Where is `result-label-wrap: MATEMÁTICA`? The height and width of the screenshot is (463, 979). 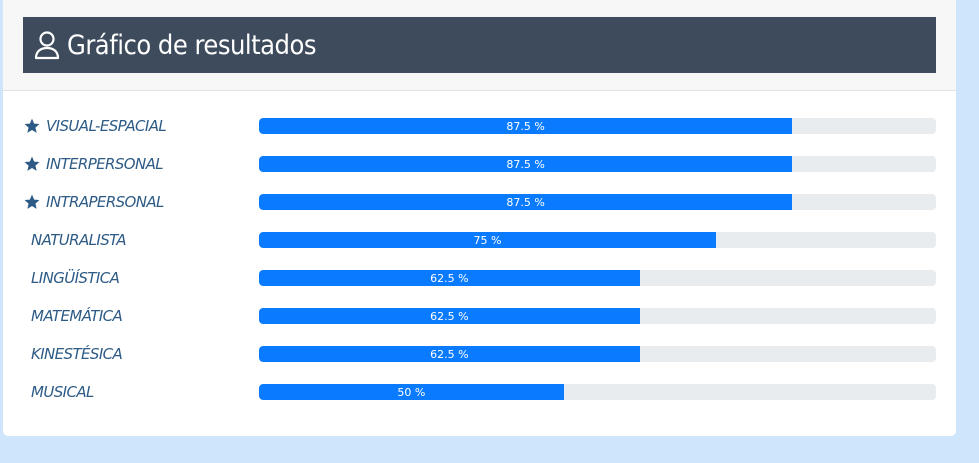 result-label-wrap: MATEMÁTICA is located at coordinates (73, 316).